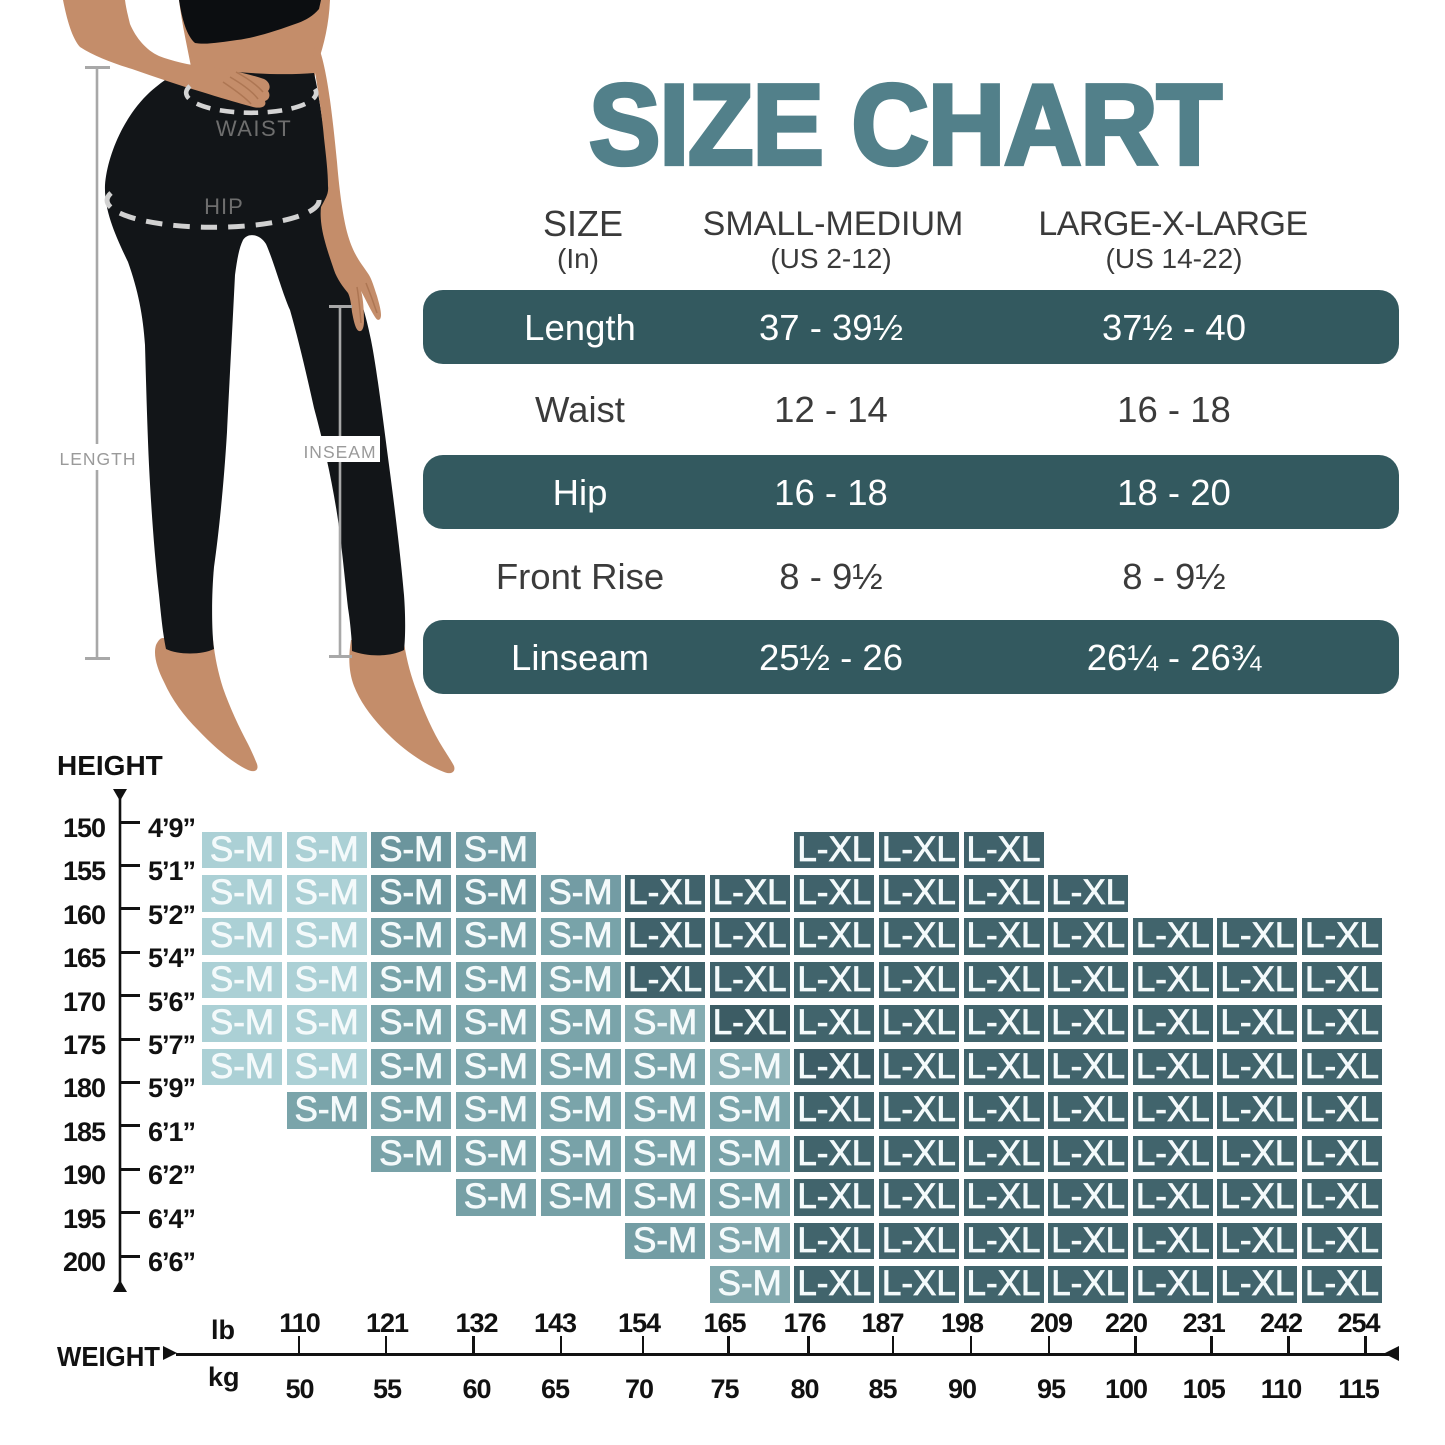 The image size is (1445, 1445). What do you see at coordinates (224, 206) in the screenshot?
I see `svg-text: HIP` at bounding box center [224, 206].